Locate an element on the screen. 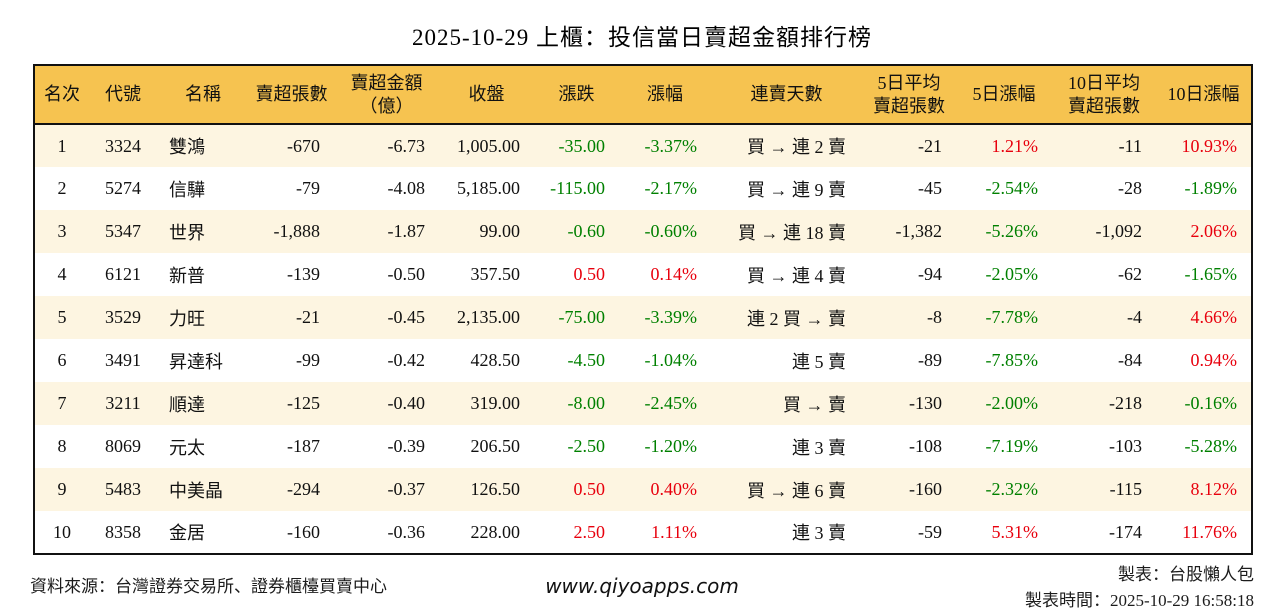  cell-10d-change-pct: 10.93% is located at coordinates (1209, 145).